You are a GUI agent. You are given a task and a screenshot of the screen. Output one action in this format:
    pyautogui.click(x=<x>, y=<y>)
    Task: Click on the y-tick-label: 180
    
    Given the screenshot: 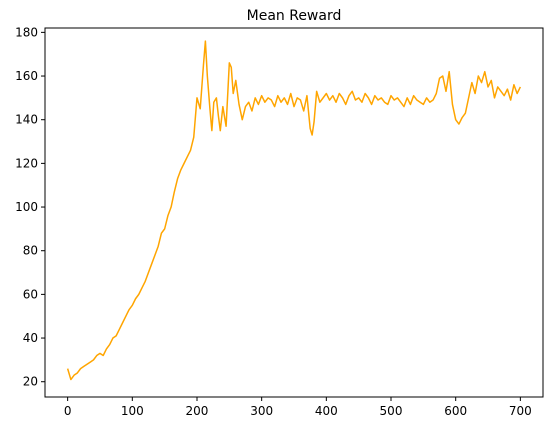 What is the action you would take?
    pyautogui.click(x=26, y=32)
    